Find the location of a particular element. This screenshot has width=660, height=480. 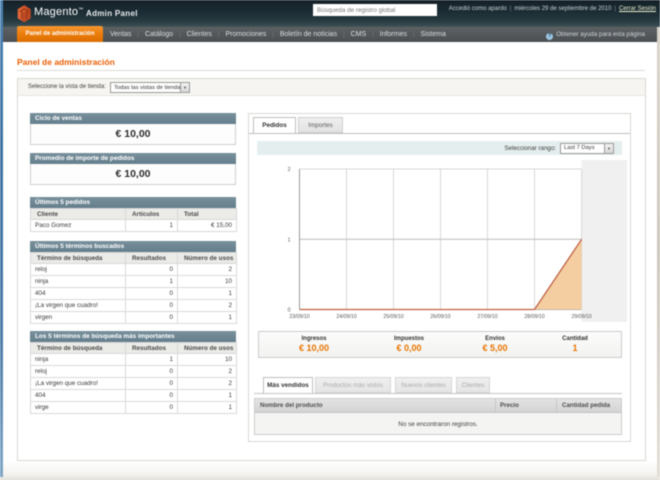

svg-text: 23/09/10 is located at coordinates (299, 317).